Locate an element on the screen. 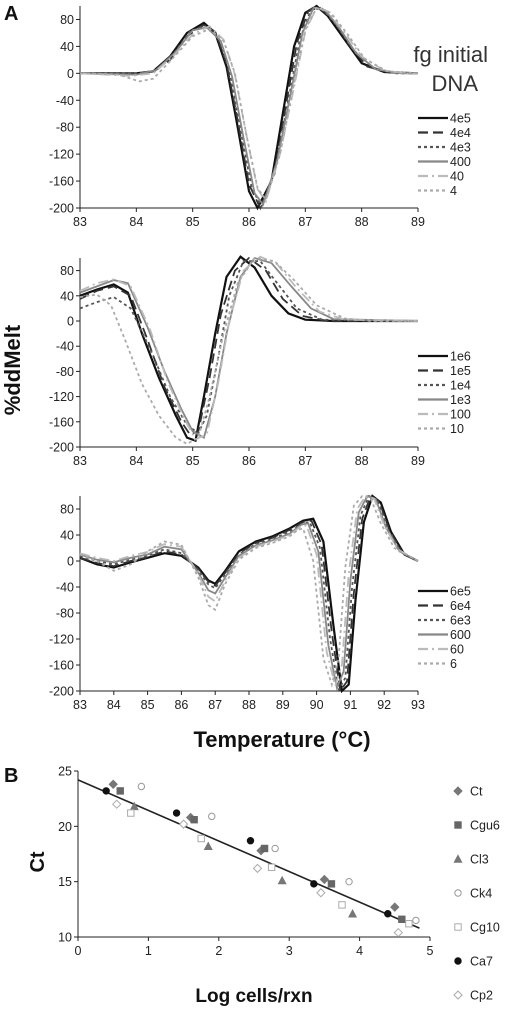  series-line-1e6 is located at coordinates (248, 349).